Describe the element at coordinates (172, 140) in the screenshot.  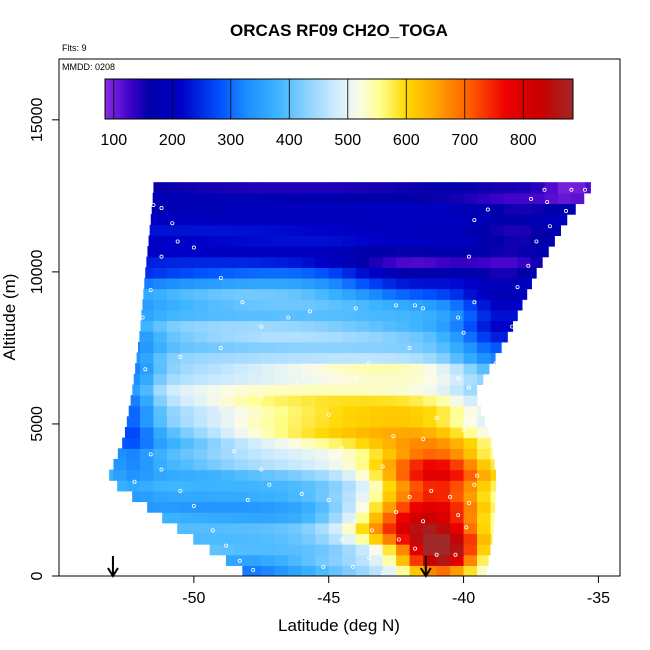
I see `colorbar-tick-label: 200` at that location.